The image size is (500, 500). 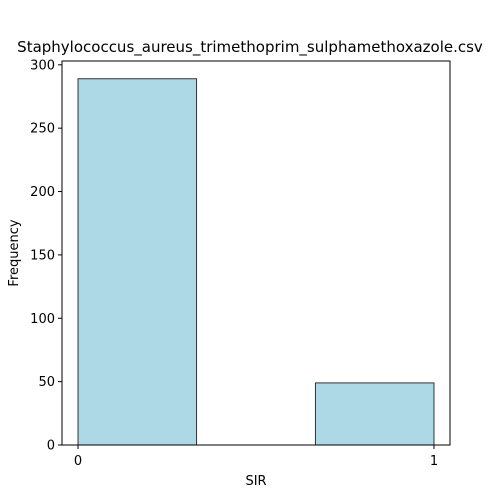 I want to click on y-axis-label: Frequency, so click(x=14, y=252).